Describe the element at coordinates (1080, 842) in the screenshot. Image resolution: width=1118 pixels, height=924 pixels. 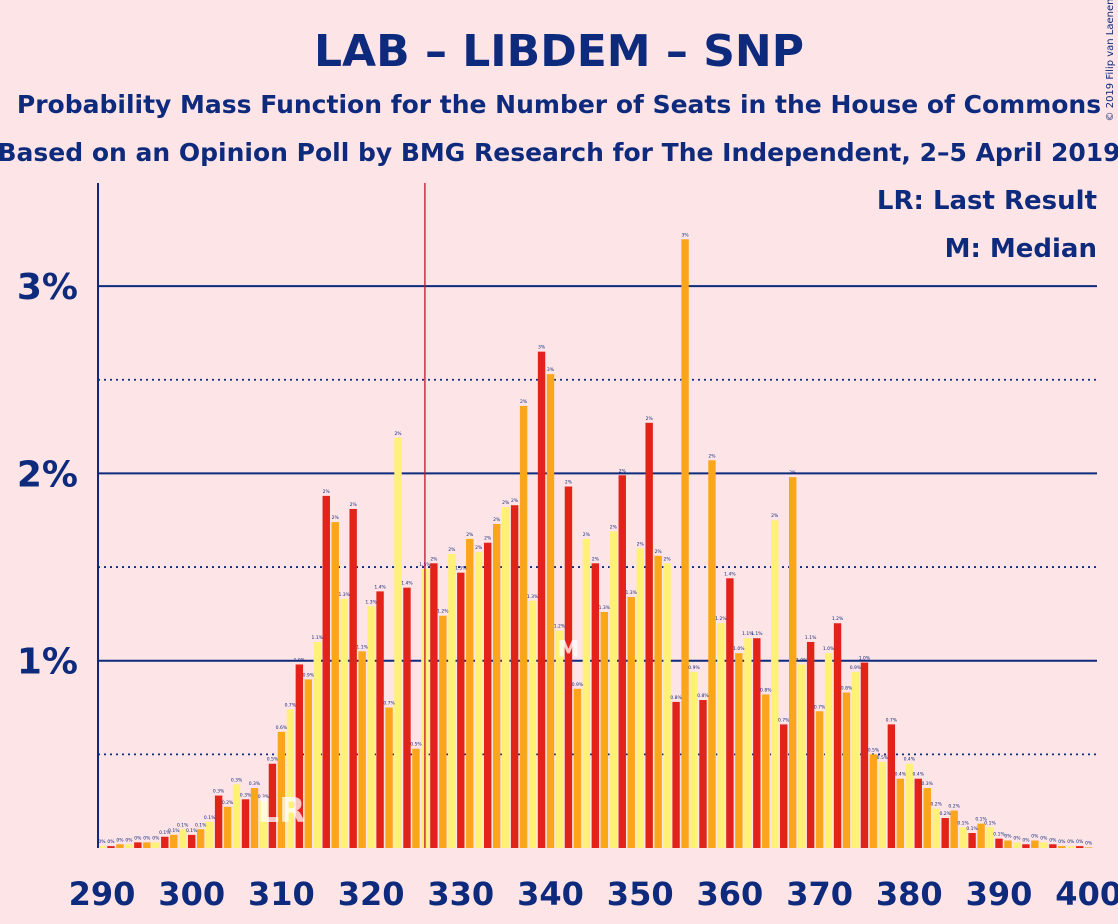
I see `bar-label-seat-399: 0%` at that location.